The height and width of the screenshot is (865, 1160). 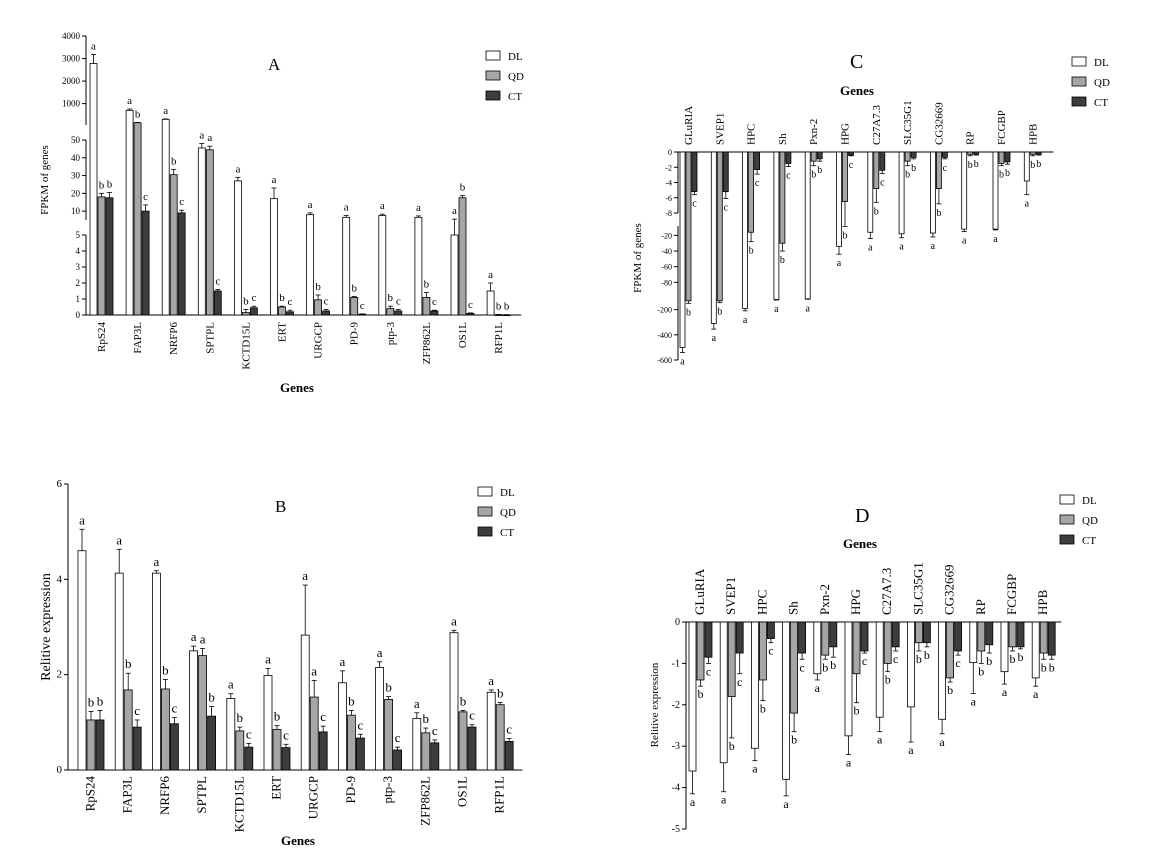 What do you see at coordinates (76, 176) in the screenshot?
I see `y-tick-label: 30` at bounding box center [76, 176].